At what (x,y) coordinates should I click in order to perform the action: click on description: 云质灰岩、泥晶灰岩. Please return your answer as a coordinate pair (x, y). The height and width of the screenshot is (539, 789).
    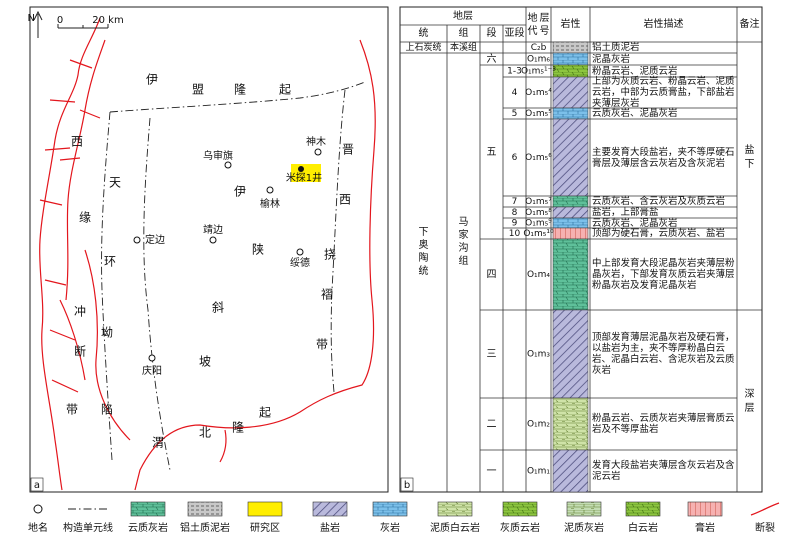
    Looking at the image, I should click on (635, 113).